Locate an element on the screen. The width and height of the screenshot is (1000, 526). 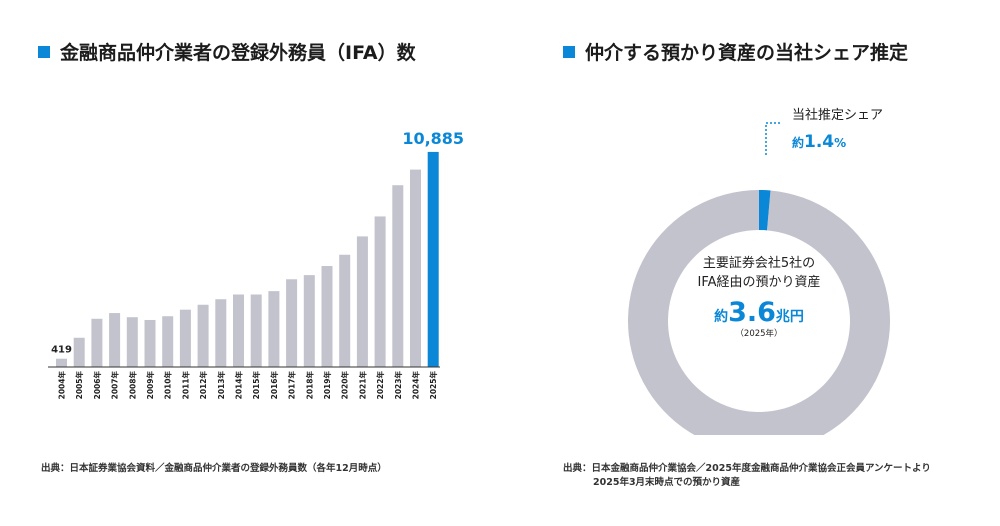
x-tick-label: 2010年 is located at coordinates (168, 385).